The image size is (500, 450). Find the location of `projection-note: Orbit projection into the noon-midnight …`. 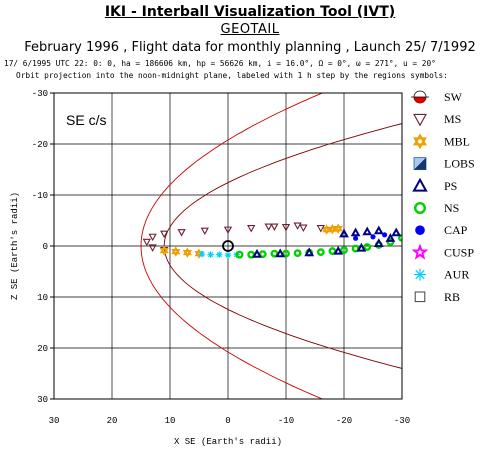

projection-note: Orbit projection into the noon-midnight … is located at coordinates (232, 75).